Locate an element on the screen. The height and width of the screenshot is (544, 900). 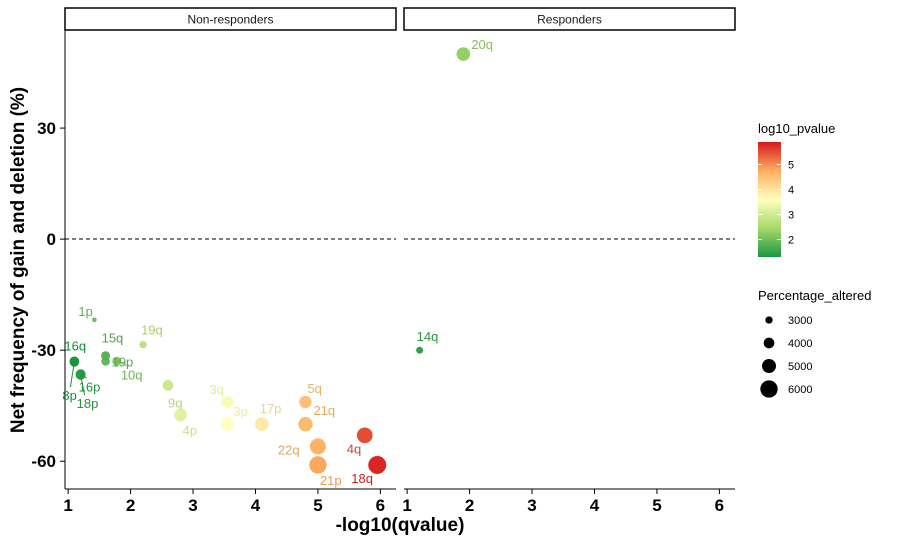
point-label-5q: 5q is located at coordinates (314, 388).